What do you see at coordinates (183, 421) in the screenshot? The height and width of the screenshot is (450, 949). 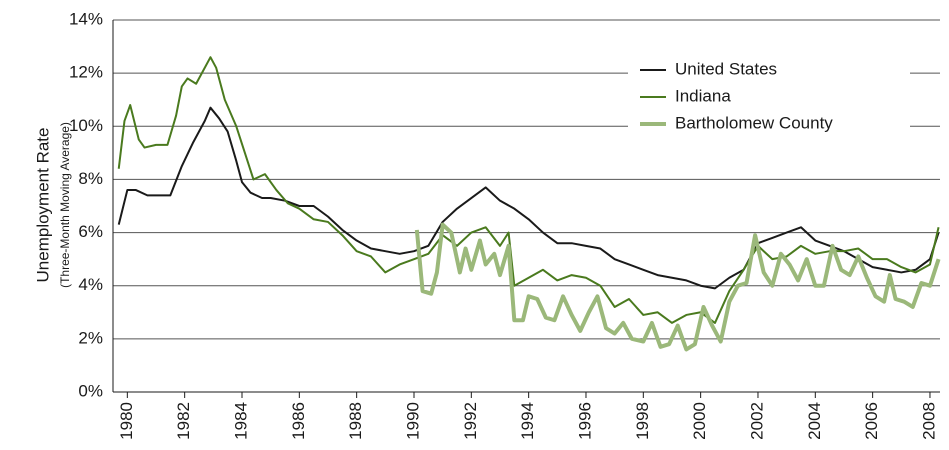 I see `x-tick-label: 1982` at bounding box center [183, 421].